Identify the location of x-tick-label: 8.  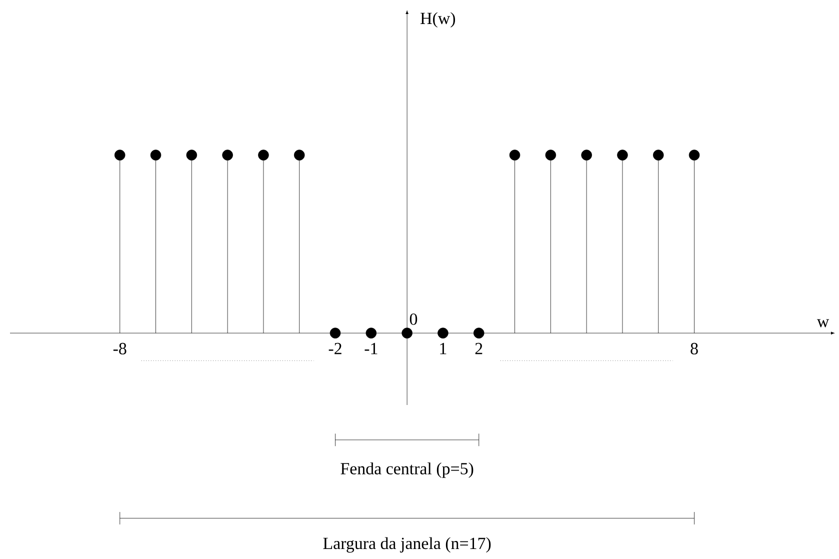
(694, 348).